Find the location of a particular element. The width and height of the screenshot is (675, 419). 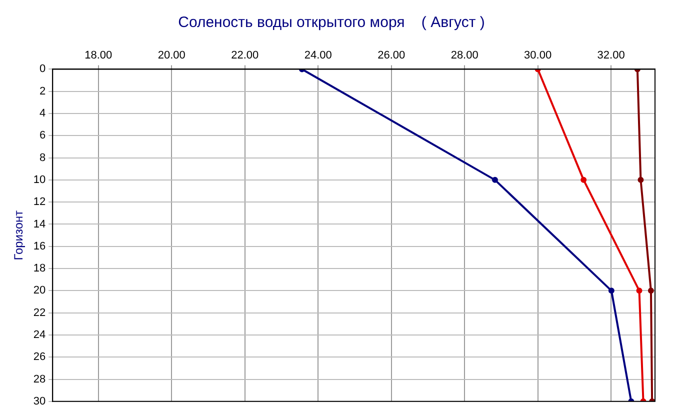

x-tick-label: 30.00 is located at coordinates (538, 56).